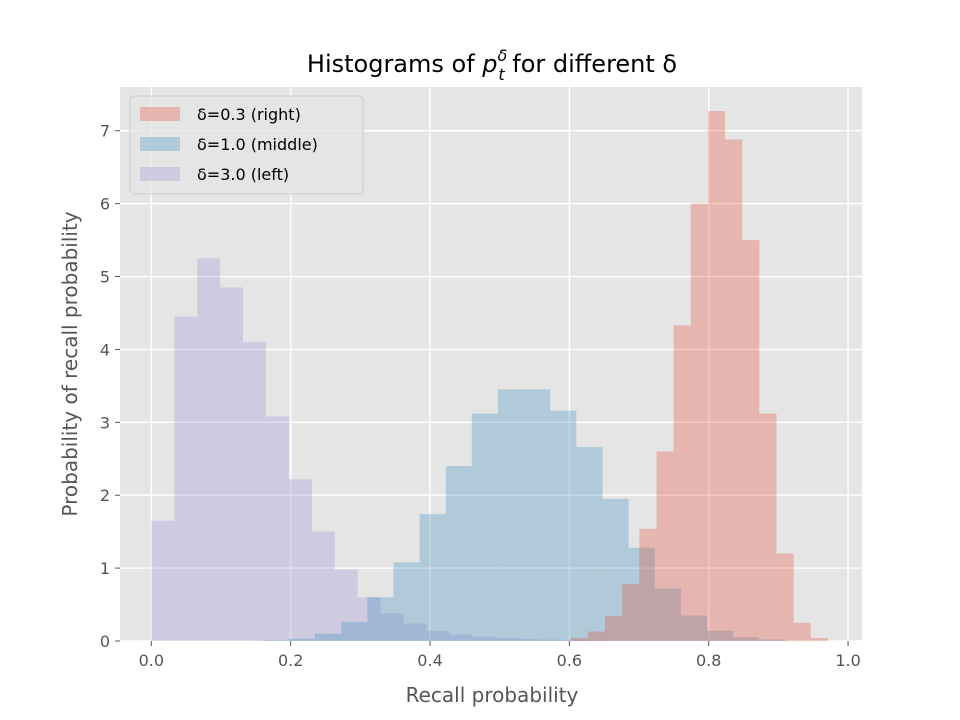 The width and height of the screenshot is (960, 720). Describe the element at coordinates (243, 174) in the screenshot. I see `legend-entry: δ=3.0 (left)` at that location.